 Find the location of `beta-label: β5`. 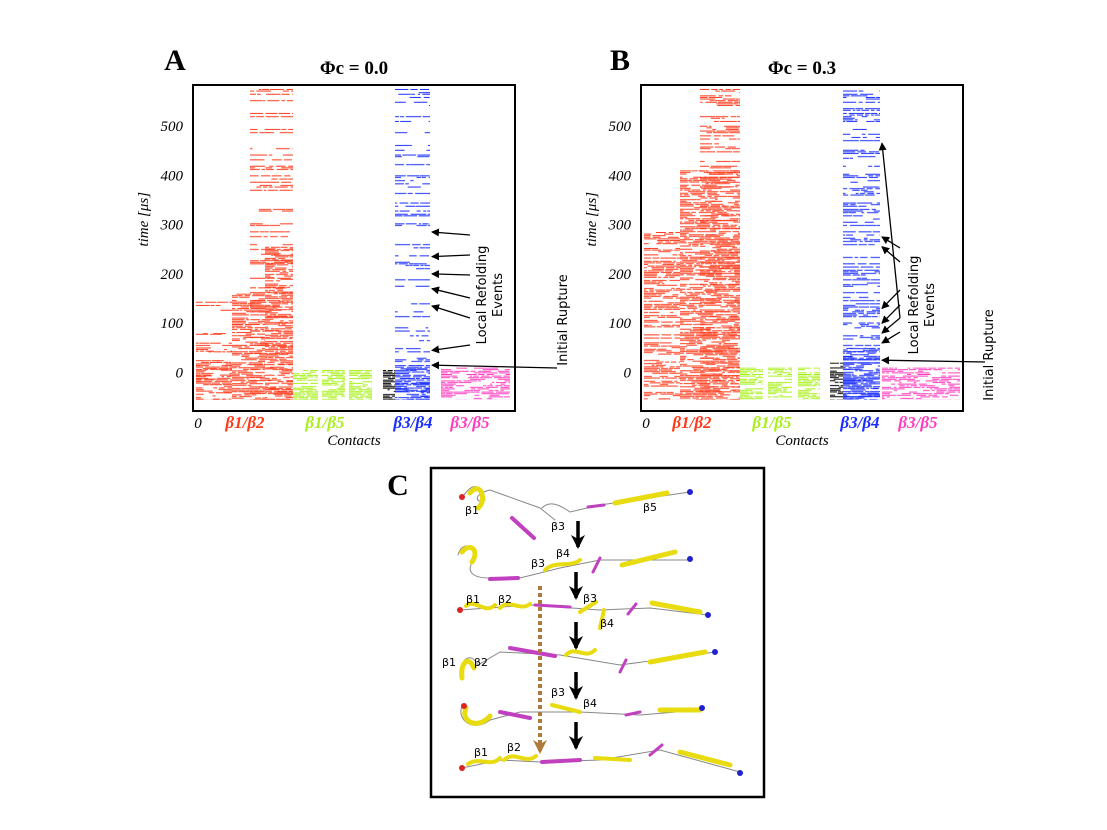

beta-label: β5 is located at coordinates (650, 507).